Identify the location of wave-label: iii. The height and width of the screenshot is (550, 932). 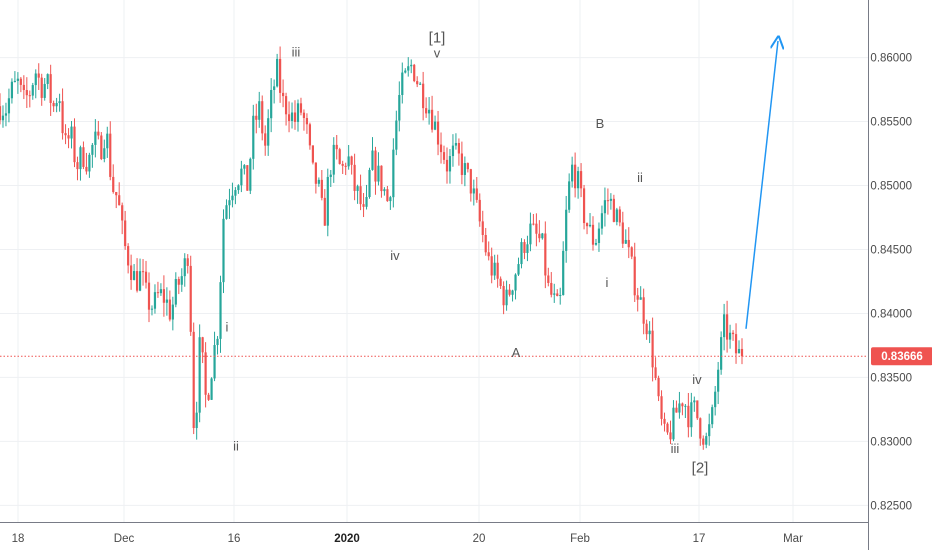
(675, 448).